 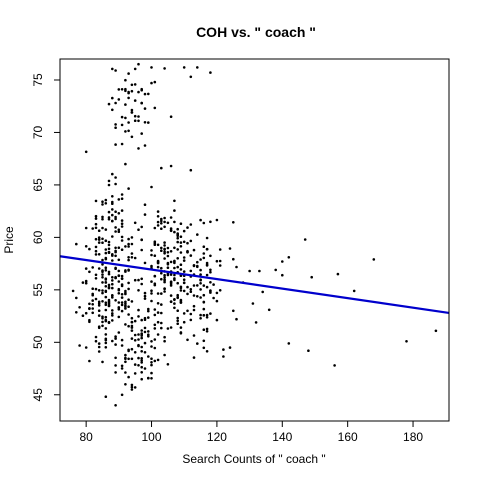 What do you see at coordinates (217, 437) in the screenshot?
I see `x-tick-label: 120` at bounding box center [217, 437].